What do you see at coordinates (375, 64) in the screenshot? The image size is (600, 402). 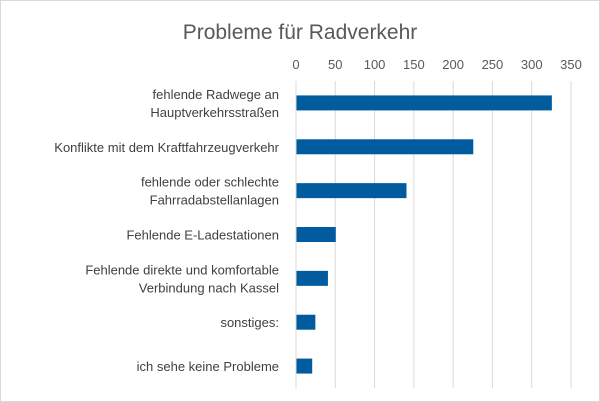 I see `x-tick-label: 100` at bounding box center [375, 64].